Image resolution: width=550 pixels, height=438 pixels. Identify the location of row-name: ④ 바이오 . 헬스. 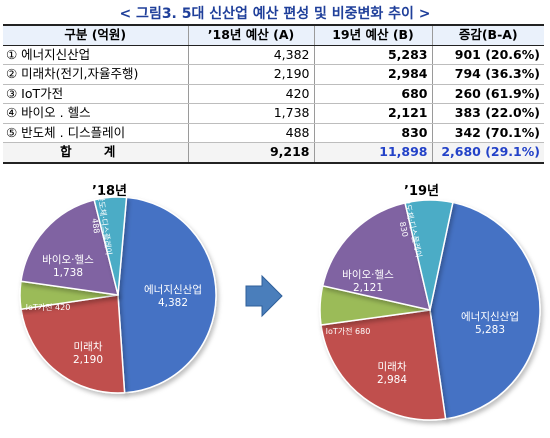
(95, 113).